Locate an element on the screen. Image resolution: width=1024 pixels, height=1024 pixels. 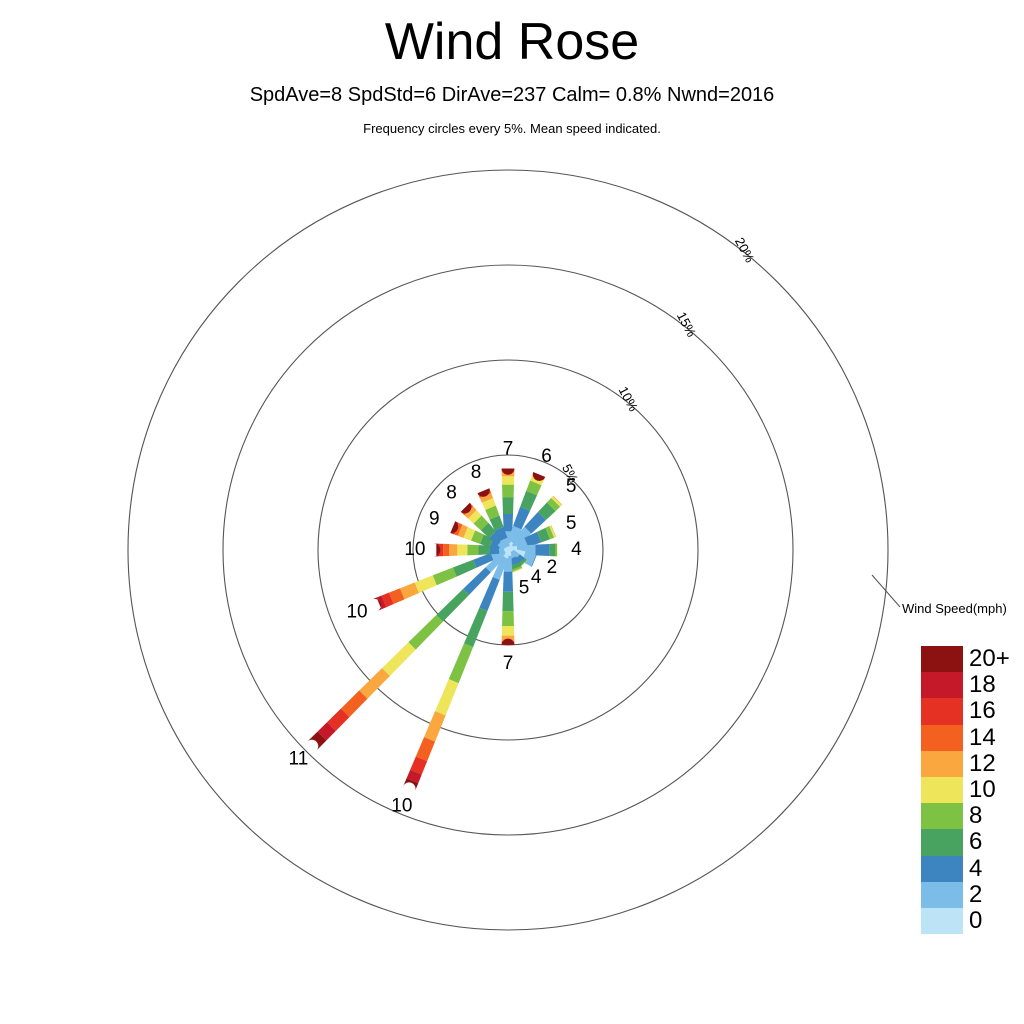
legend-row: 8 is located at coordinates (951, 816).